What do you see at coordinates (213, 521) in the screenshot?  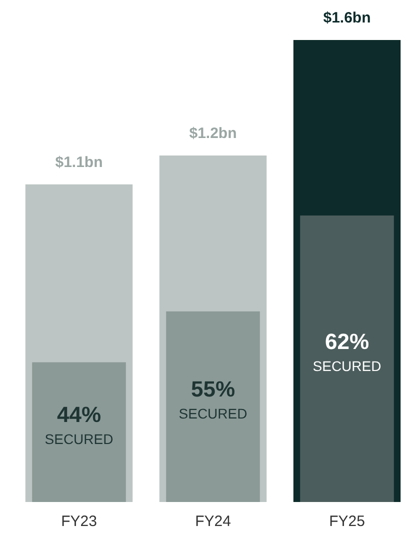 I see `x-tick-label: FY24` at bounding box center [213, 521].